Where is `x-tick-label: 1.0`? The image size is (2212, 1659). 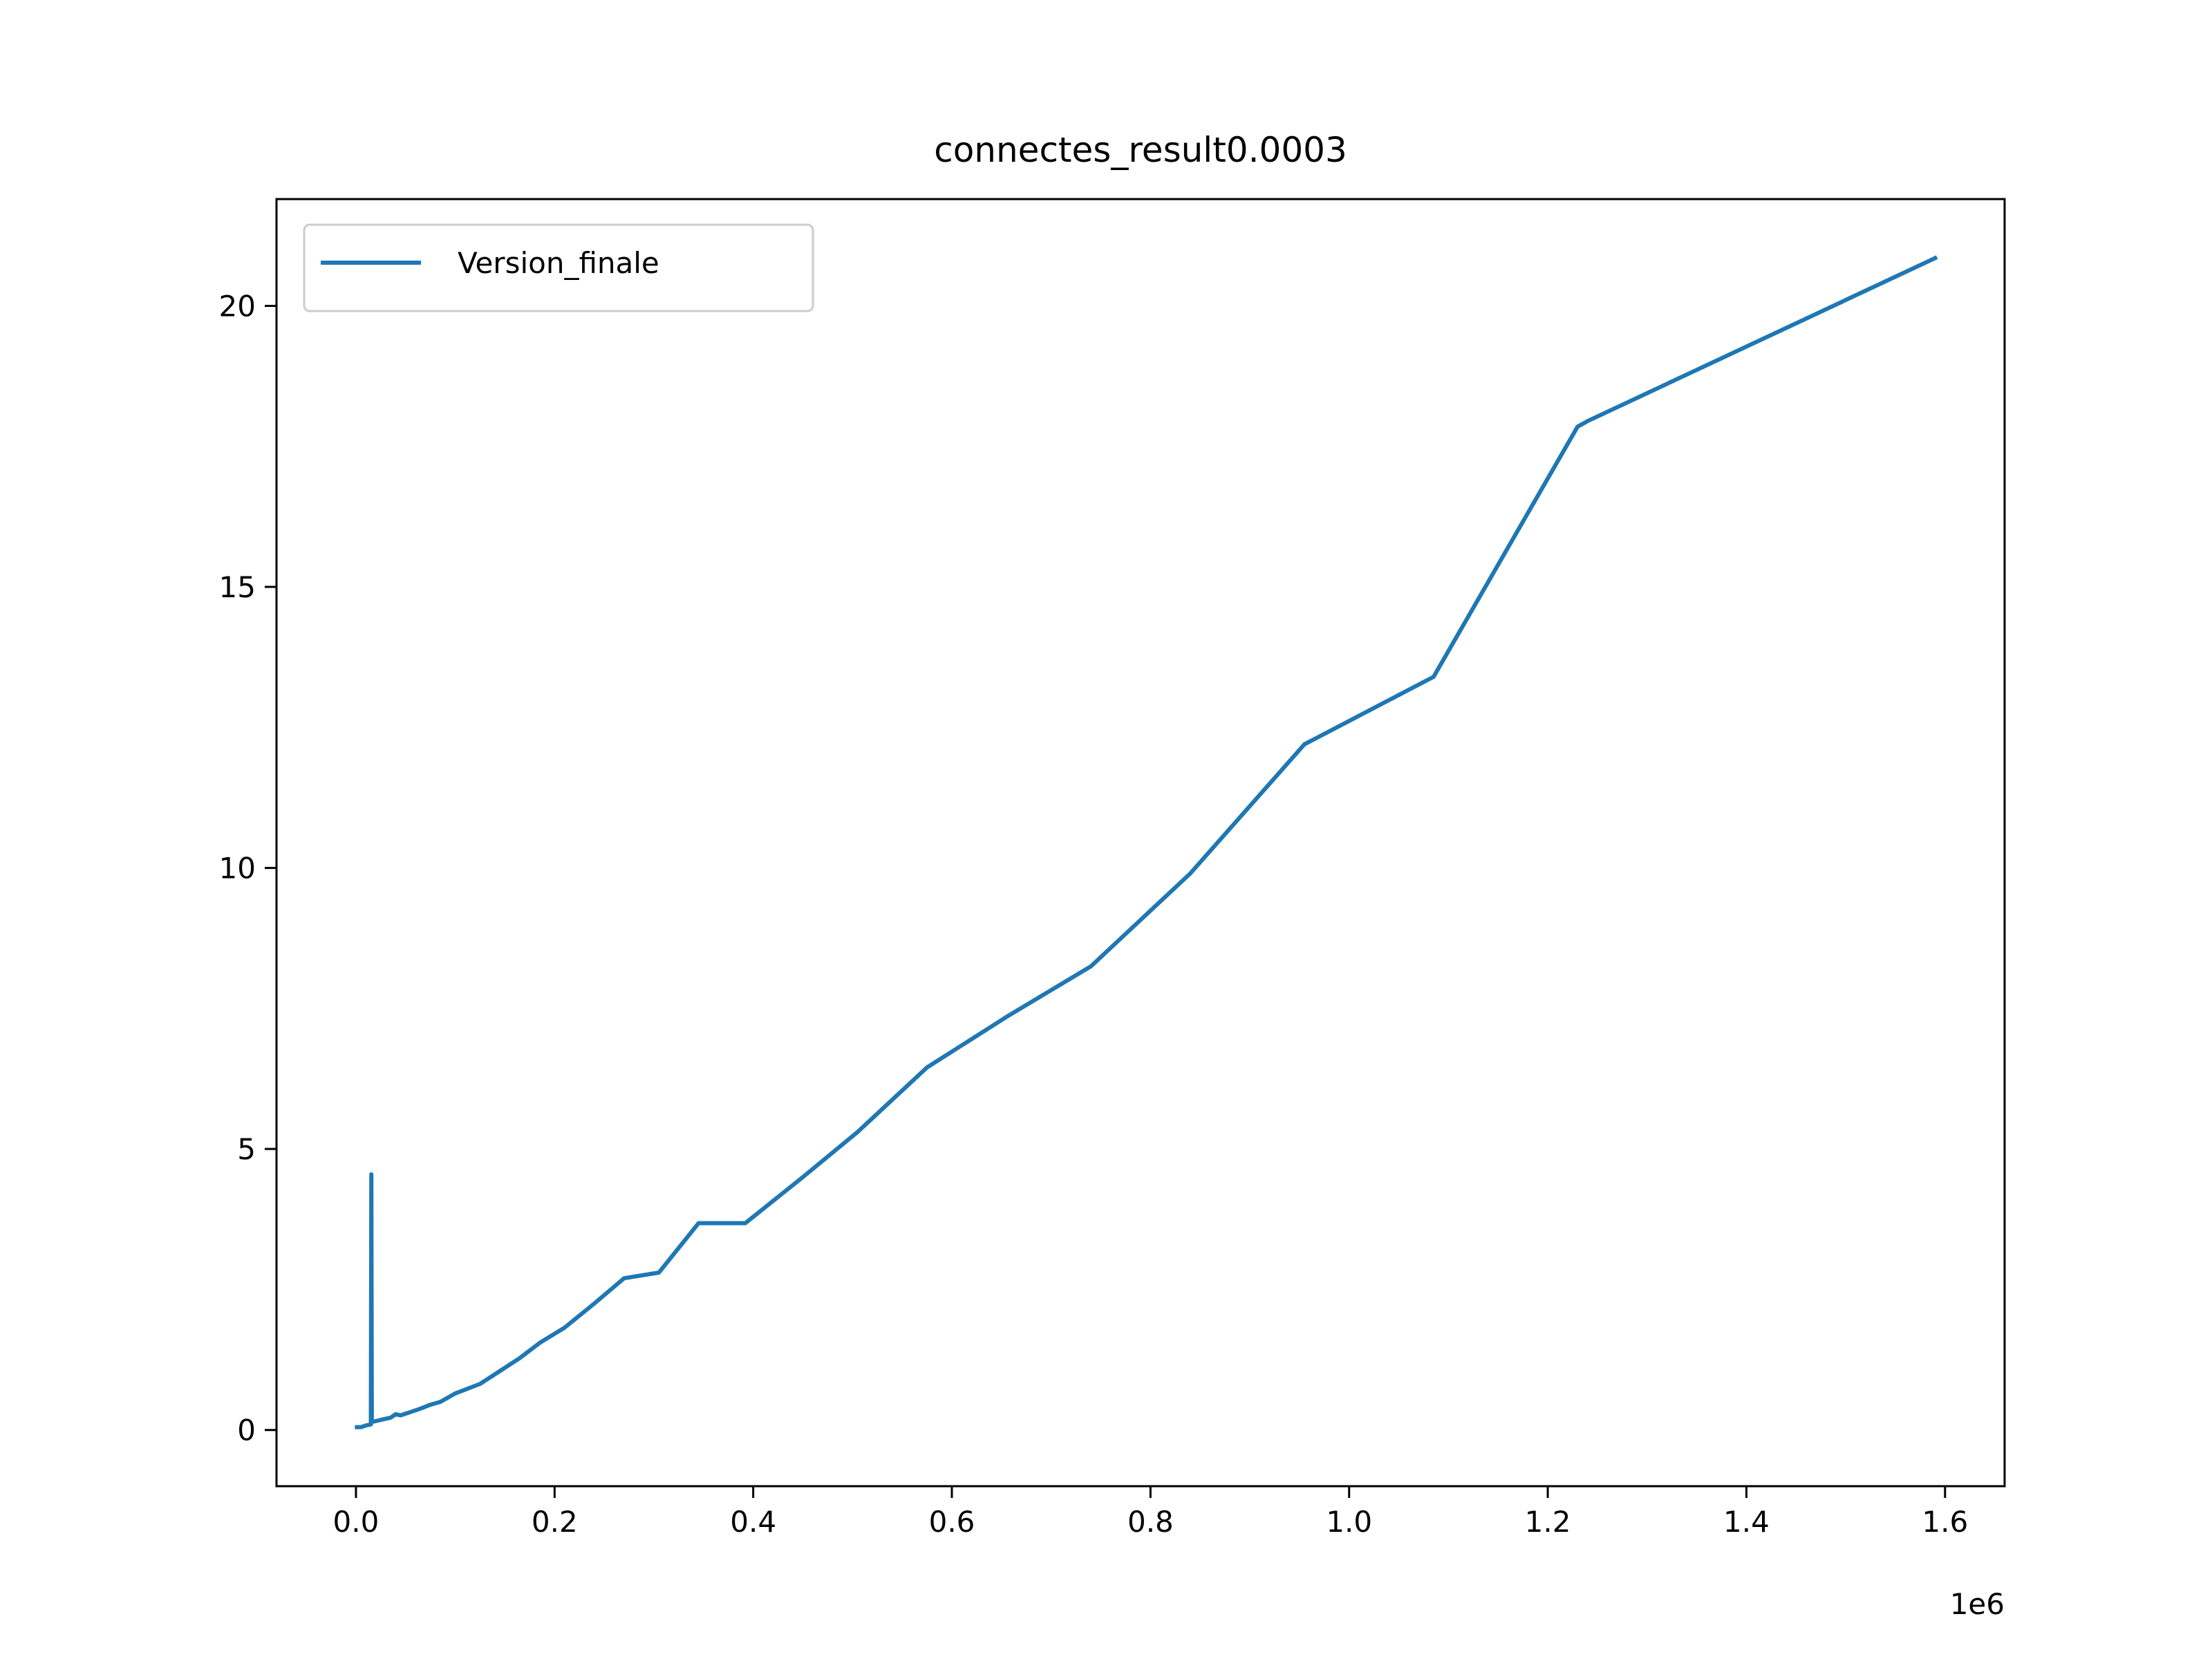 x-tick-label: 1.0 is located at coordinates (1349, 1522).